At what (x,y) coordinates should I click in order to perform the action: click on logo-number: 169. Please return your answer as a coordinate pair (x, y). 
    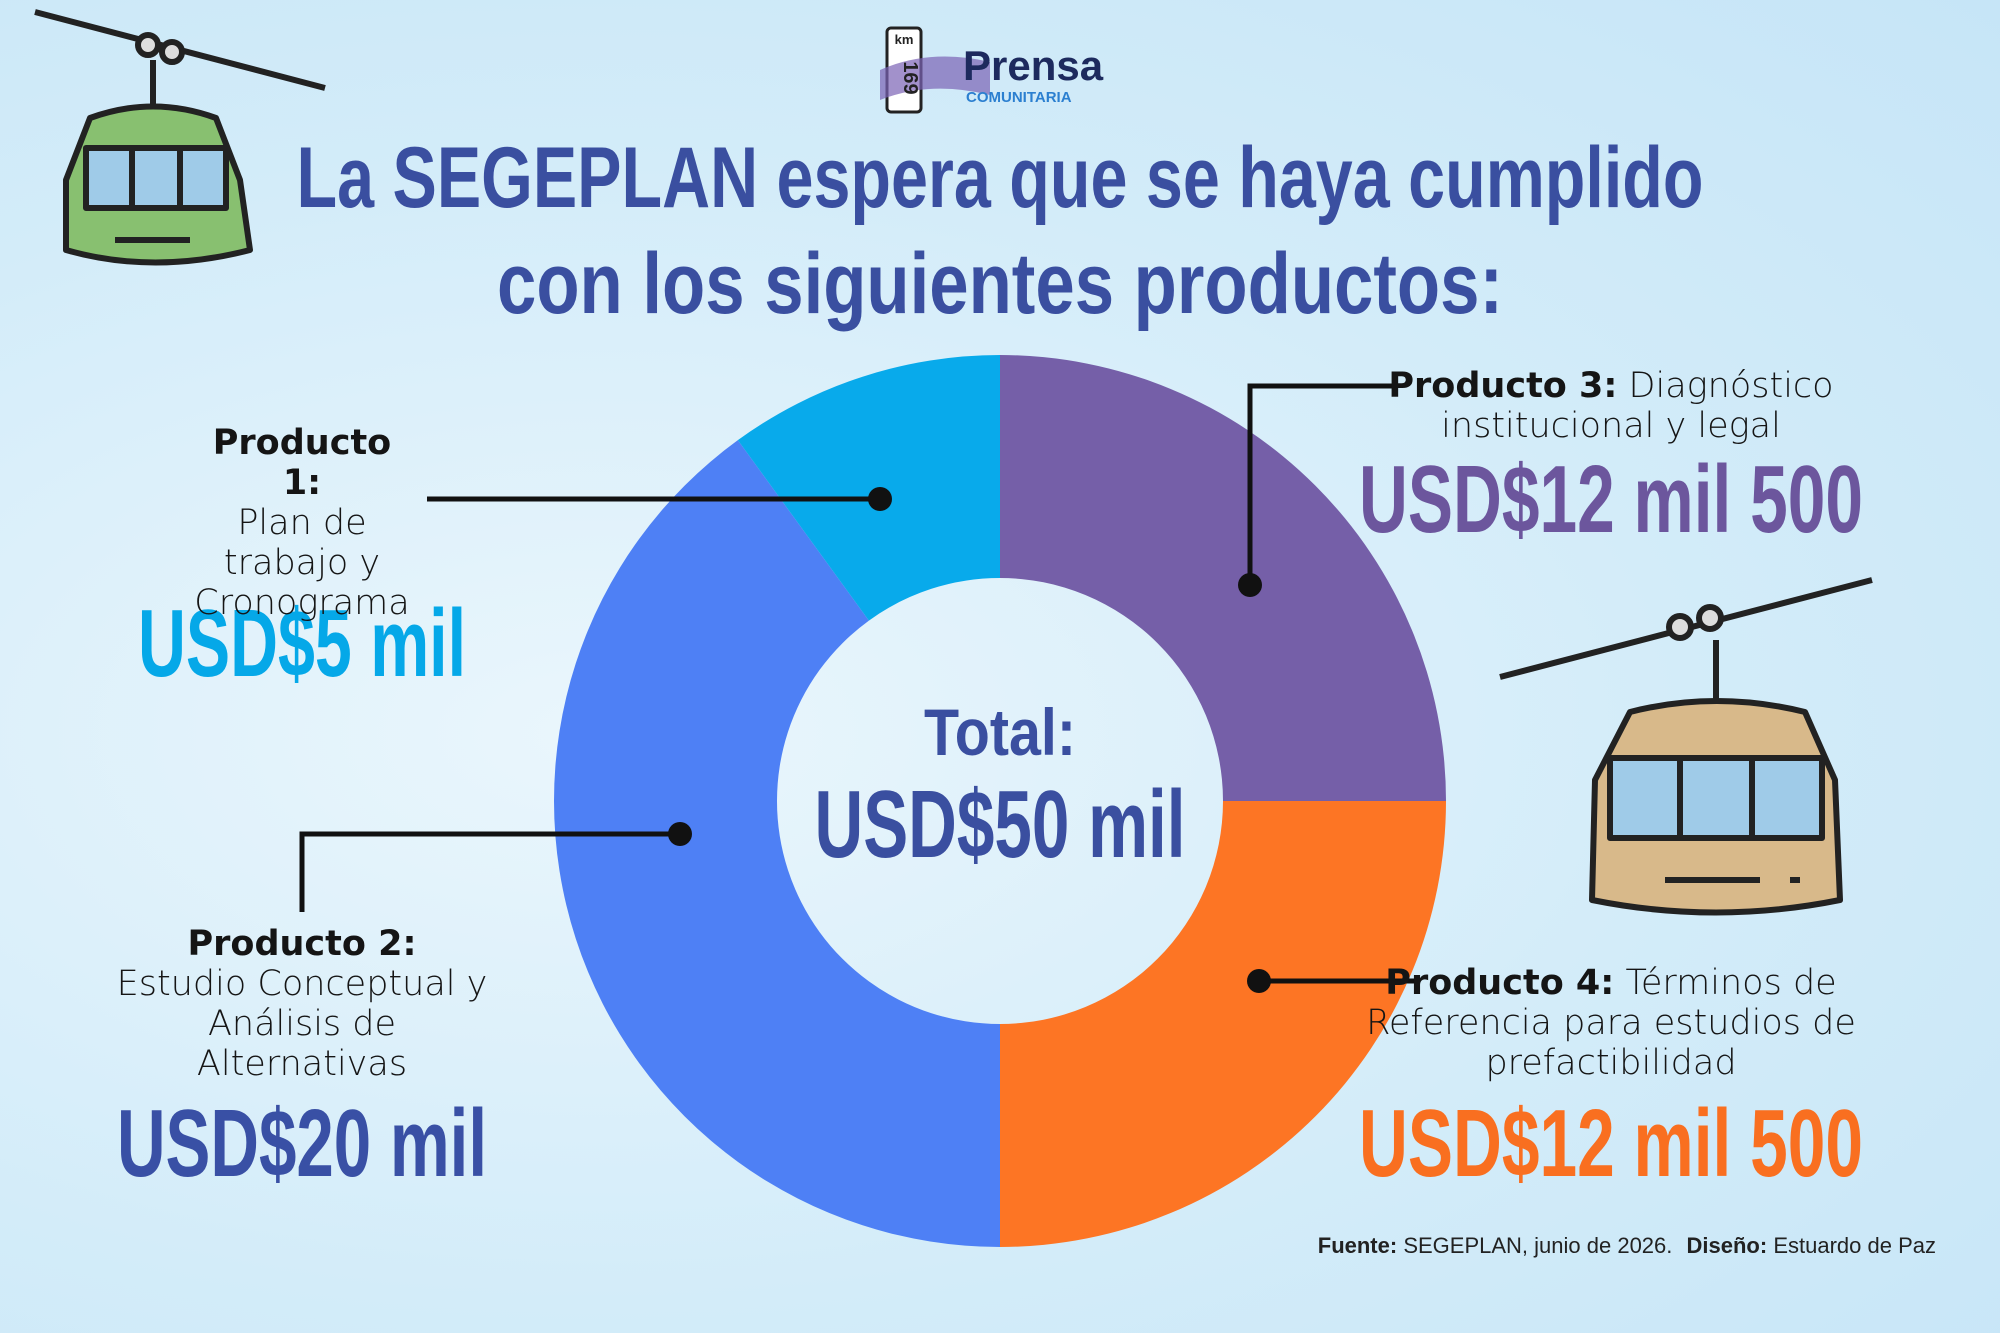
    Looking at the image, I should click on (910, 77).